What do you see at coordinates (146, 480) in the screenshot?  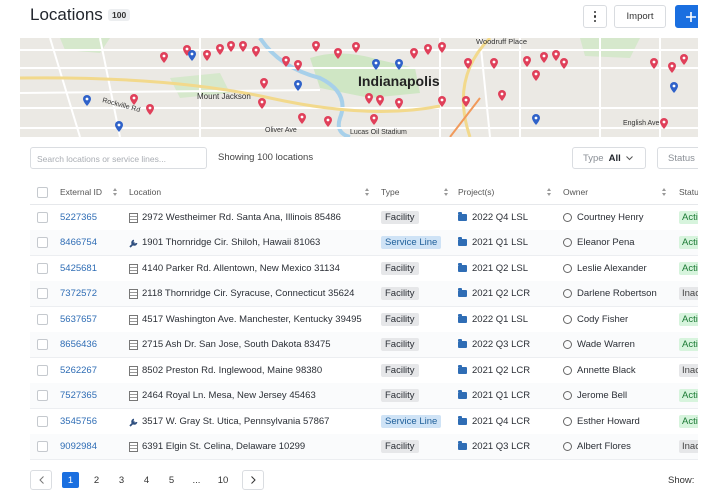 I see `page-button: 4` at bounding box center [146, 480].